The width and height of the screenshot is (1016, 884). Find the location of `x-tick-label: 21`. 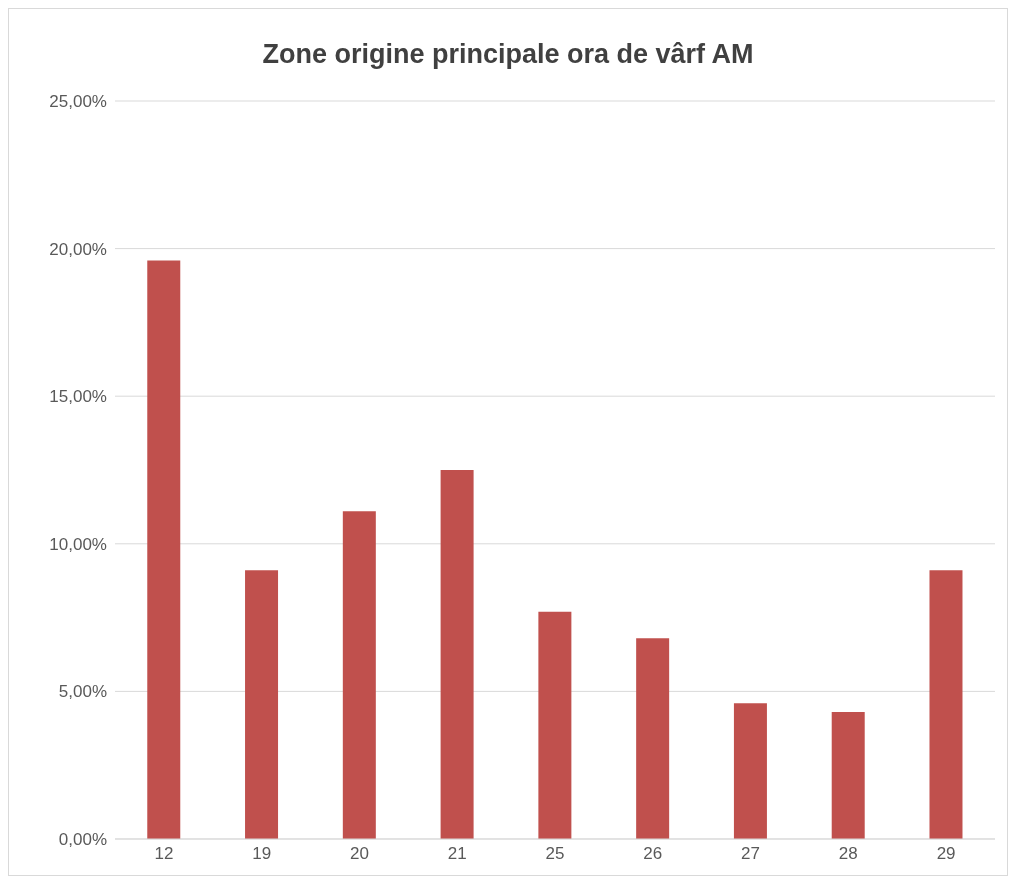

x-tick-label: 21 is located at coordinates (457, 854).